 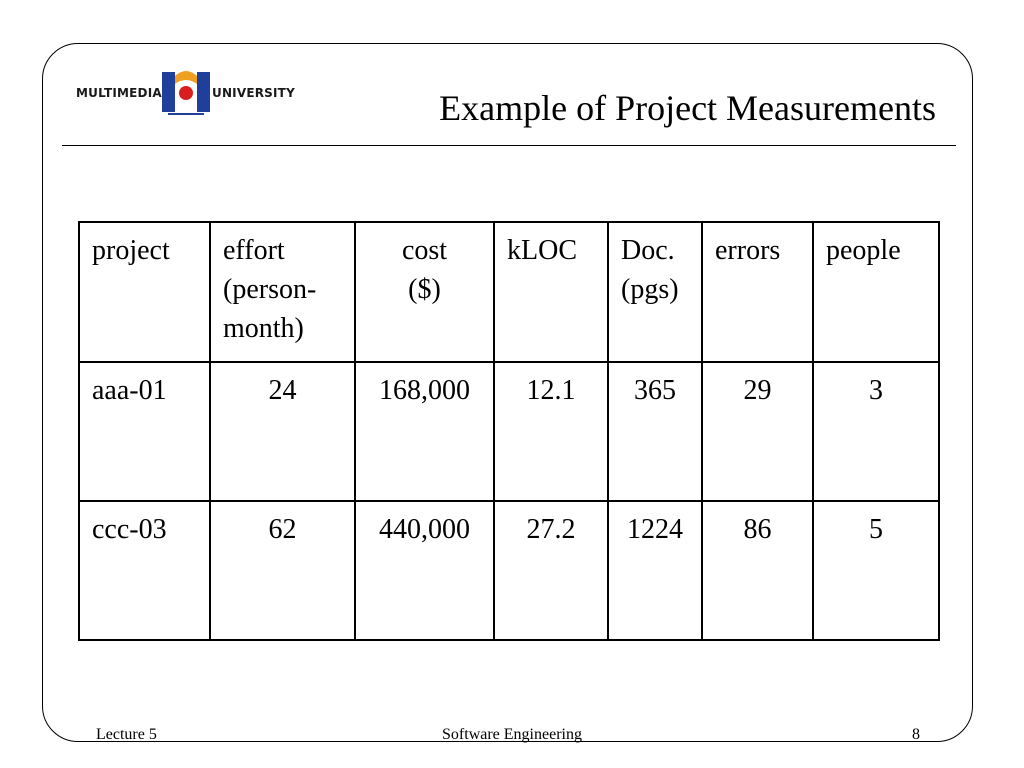 What do you see at coordinates (542, 250) in the screenshot?
I see `header-text: kLOC` at bounding box center [542, 250].